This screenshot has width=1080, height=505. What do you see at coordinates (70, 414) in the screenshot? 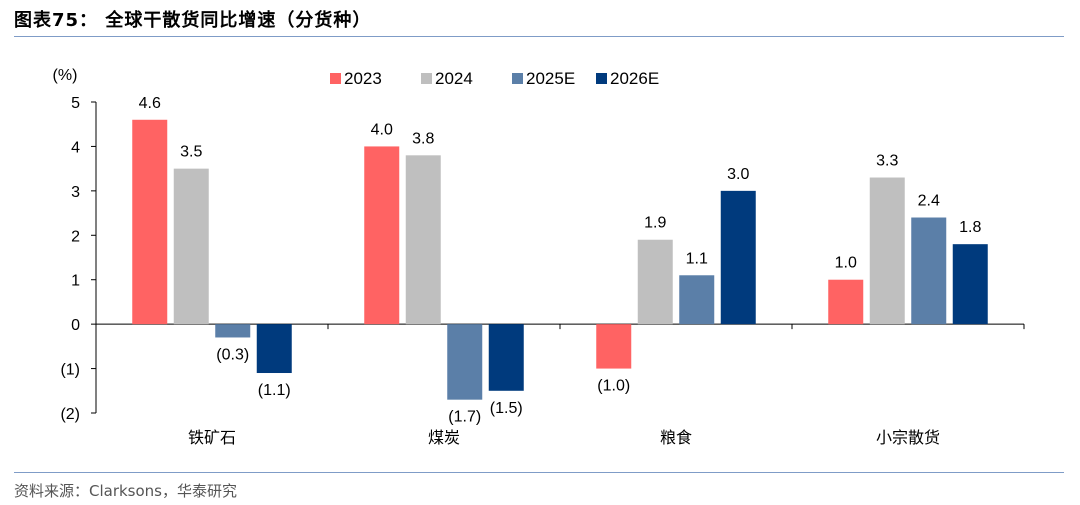
I see `y-tick-label: (2)` at bounding box center [70, 414].